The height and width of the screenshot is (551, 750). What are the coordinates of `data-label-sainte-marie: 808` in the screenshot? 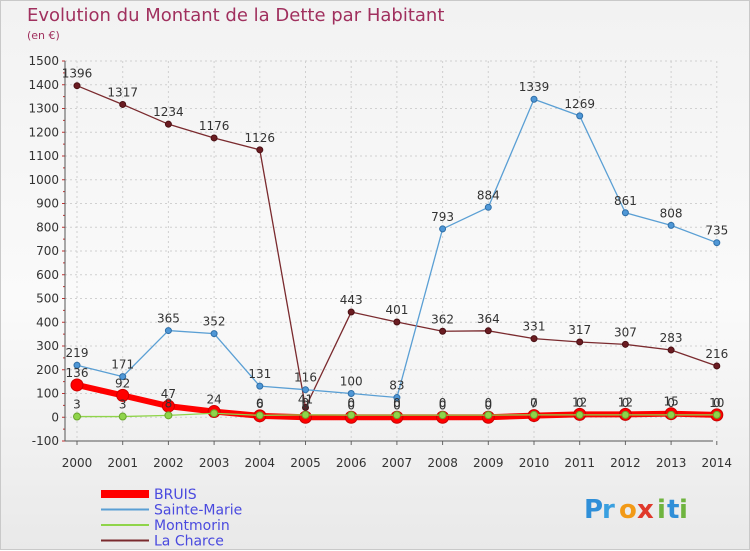 It's located at (671, 213).